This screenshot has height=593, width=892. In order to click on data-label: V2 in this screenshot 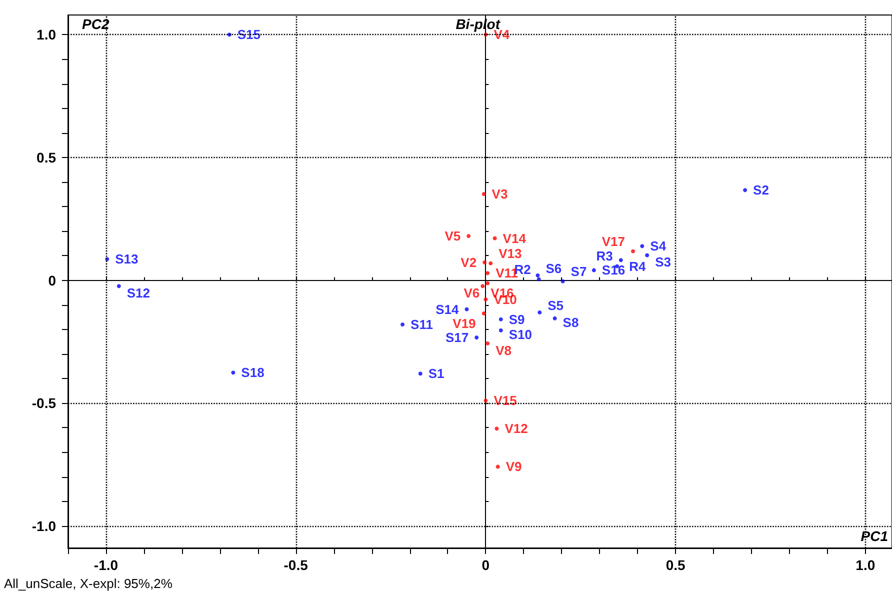, I will do `click(468, 262)`.